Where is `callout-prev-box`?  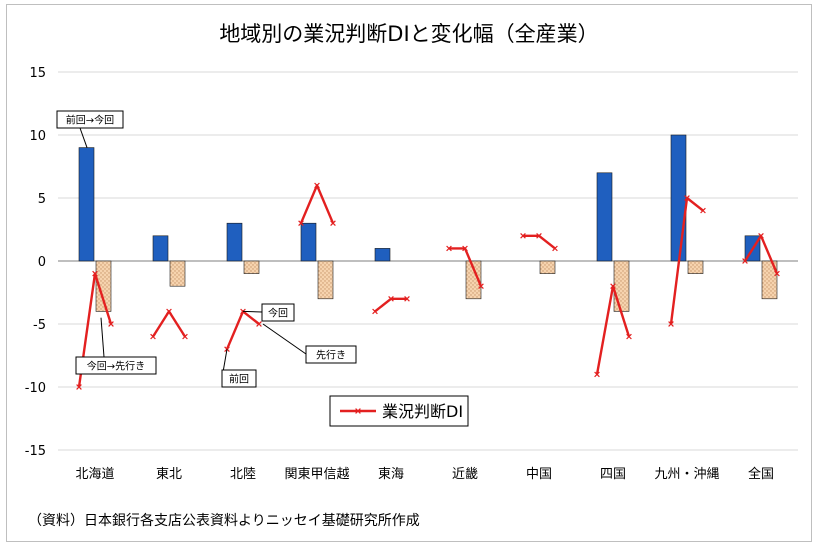
callout-prev-box is located at coordinates (239, 378).